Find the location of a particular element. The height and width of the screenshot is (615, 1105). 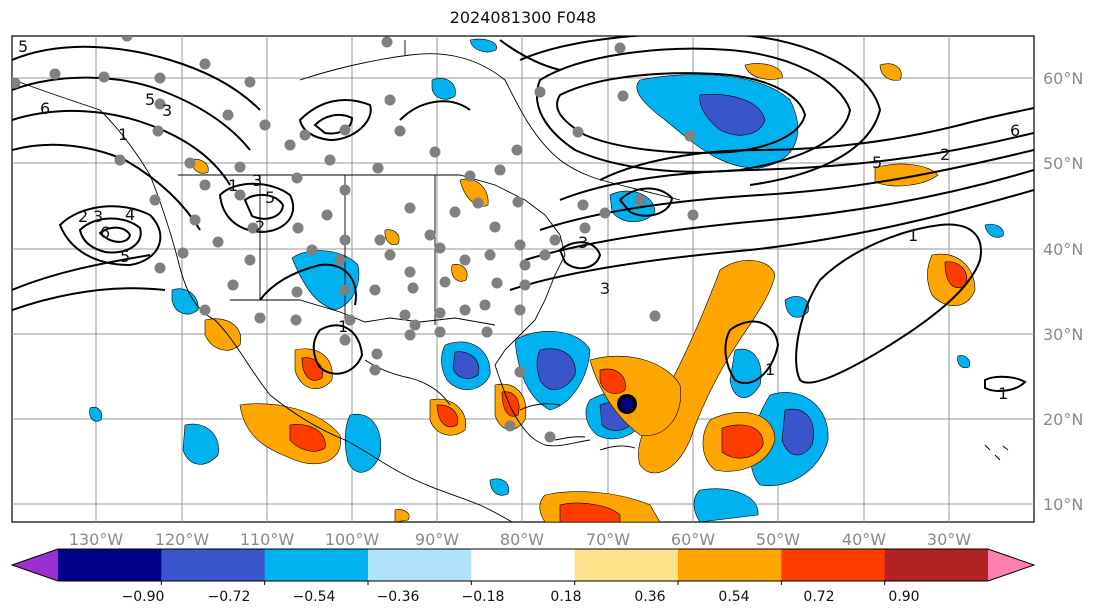

lon-label: 120°W is located at coordinates (182, 539).